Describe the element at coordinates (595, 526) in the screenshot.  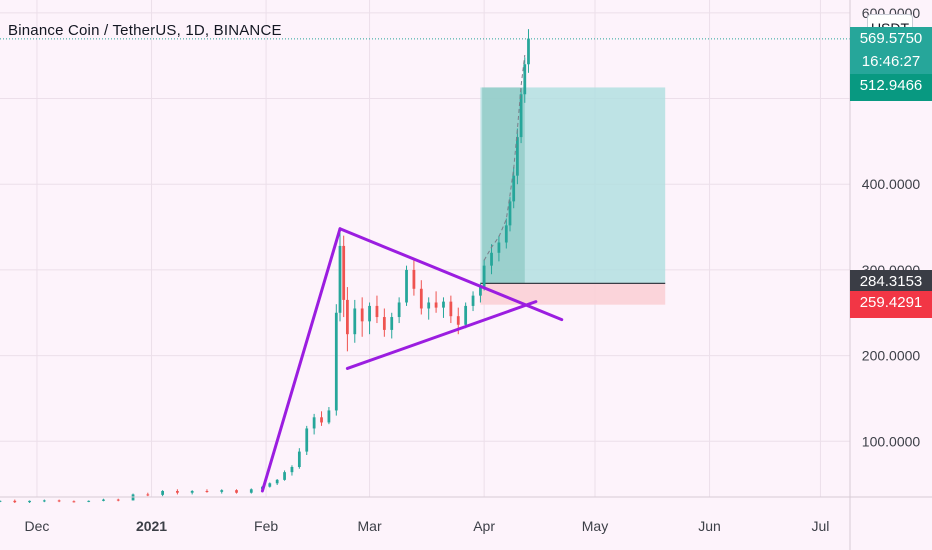
I see `x-tick-label: May` at that location.